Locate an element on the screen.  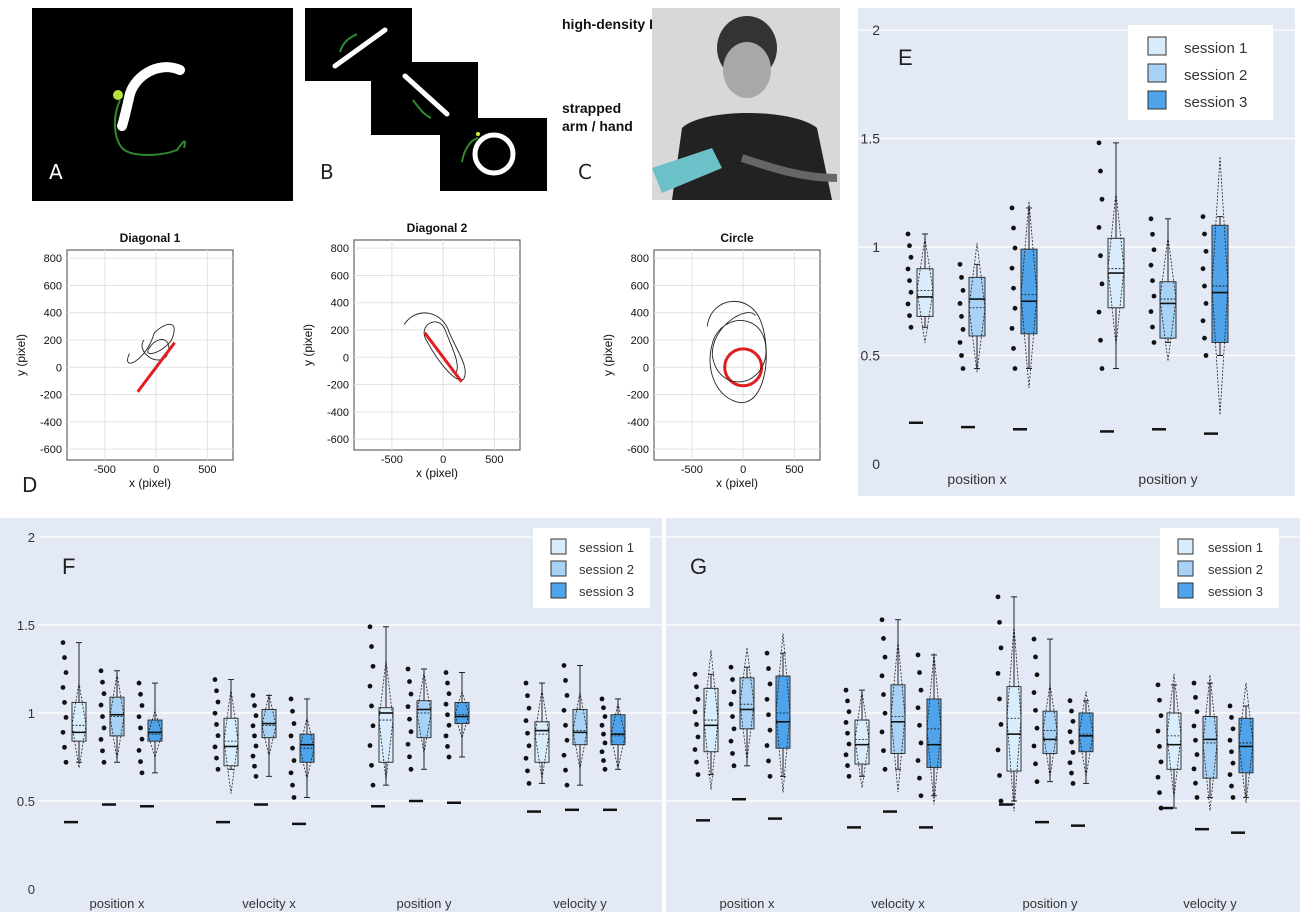
participant-photo is located at coordinates (746, 104).